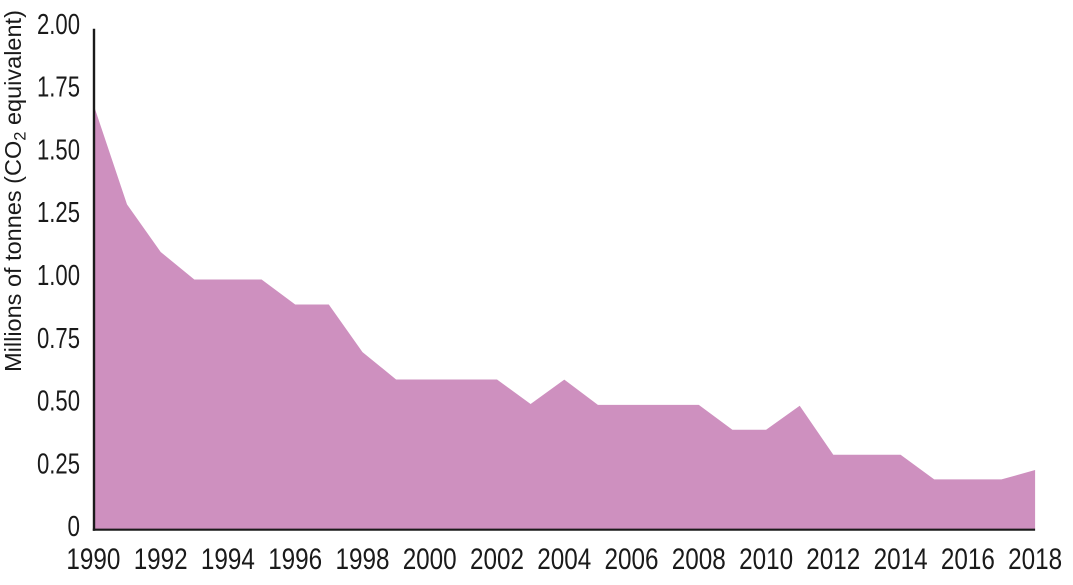  Describe the element at coordinates (901, 559) in the screenshot. I see `svg-text: 2014` at that location.